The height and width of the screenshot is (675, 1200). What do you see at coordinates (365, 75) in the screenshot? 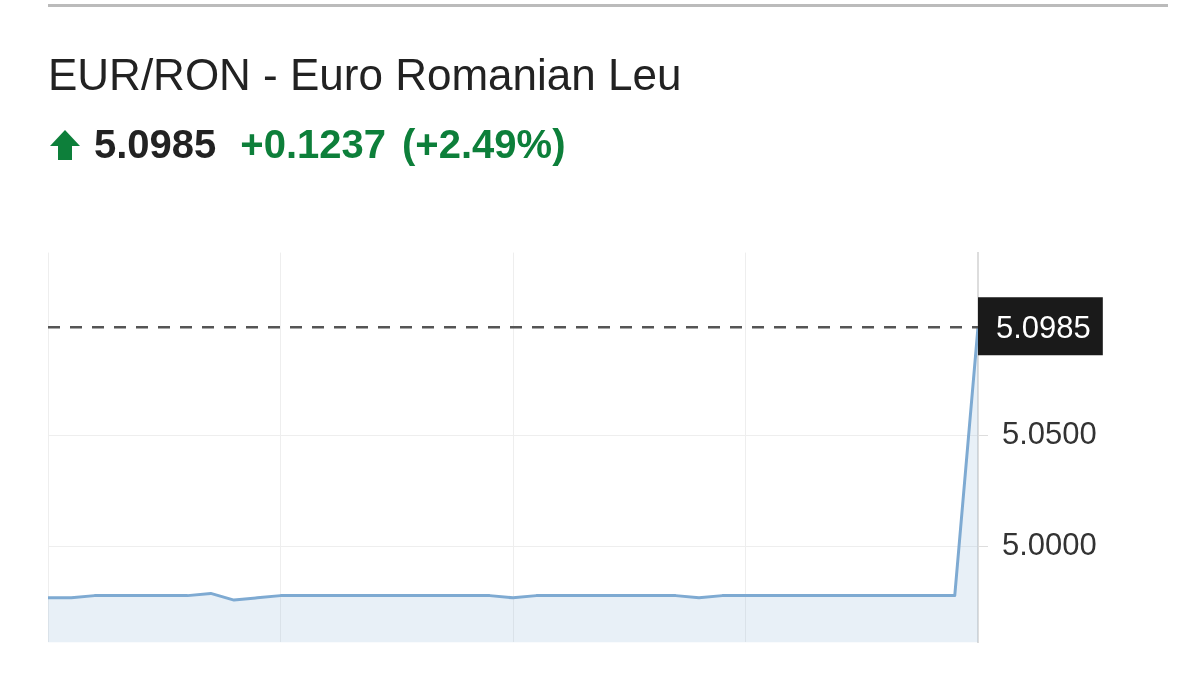
I see `chart-title: EUR/RON - Euro Romanian Leu` at bounding box center [365, 75].